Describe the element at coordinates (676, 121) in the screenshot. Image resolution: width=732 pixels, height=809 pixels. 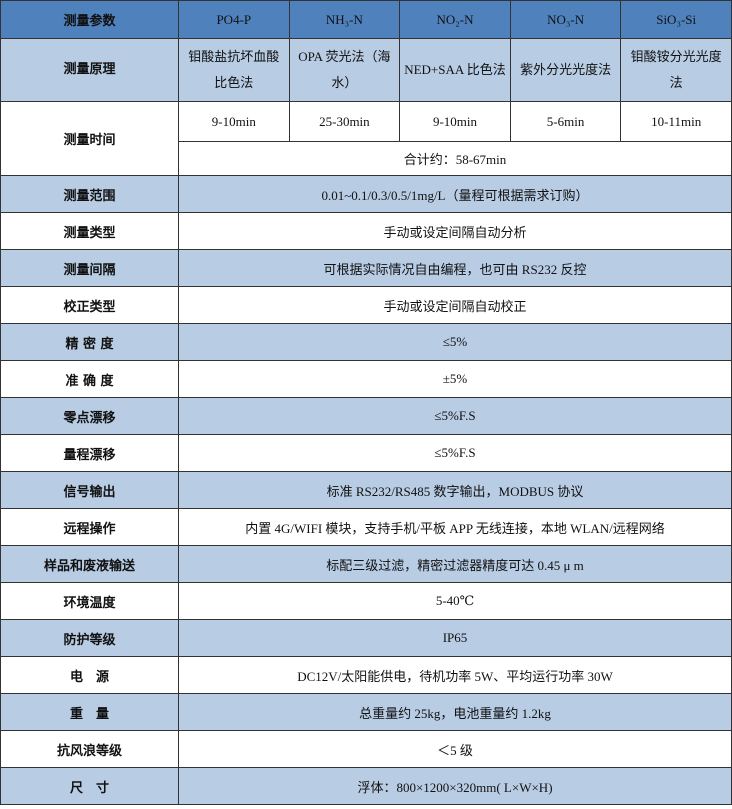
I see `time-value: 10-11min` at that location.